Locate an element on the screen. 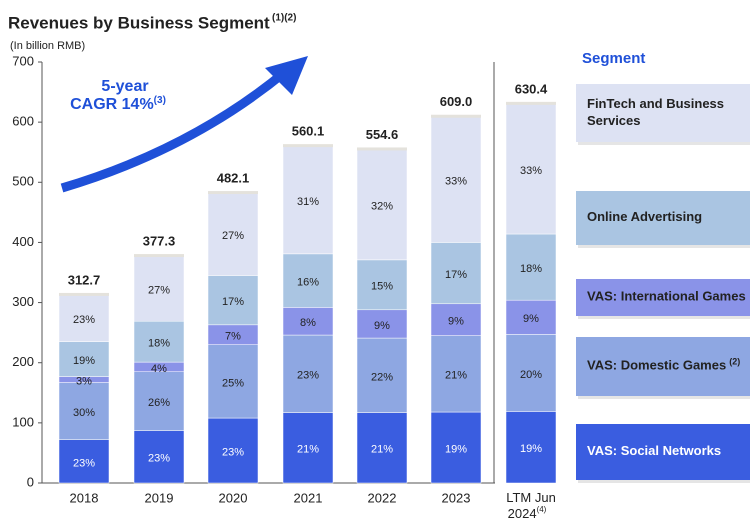 This screenshot has width=750, height=529. total-label: 609.0 is located at coordinates (456, 101).